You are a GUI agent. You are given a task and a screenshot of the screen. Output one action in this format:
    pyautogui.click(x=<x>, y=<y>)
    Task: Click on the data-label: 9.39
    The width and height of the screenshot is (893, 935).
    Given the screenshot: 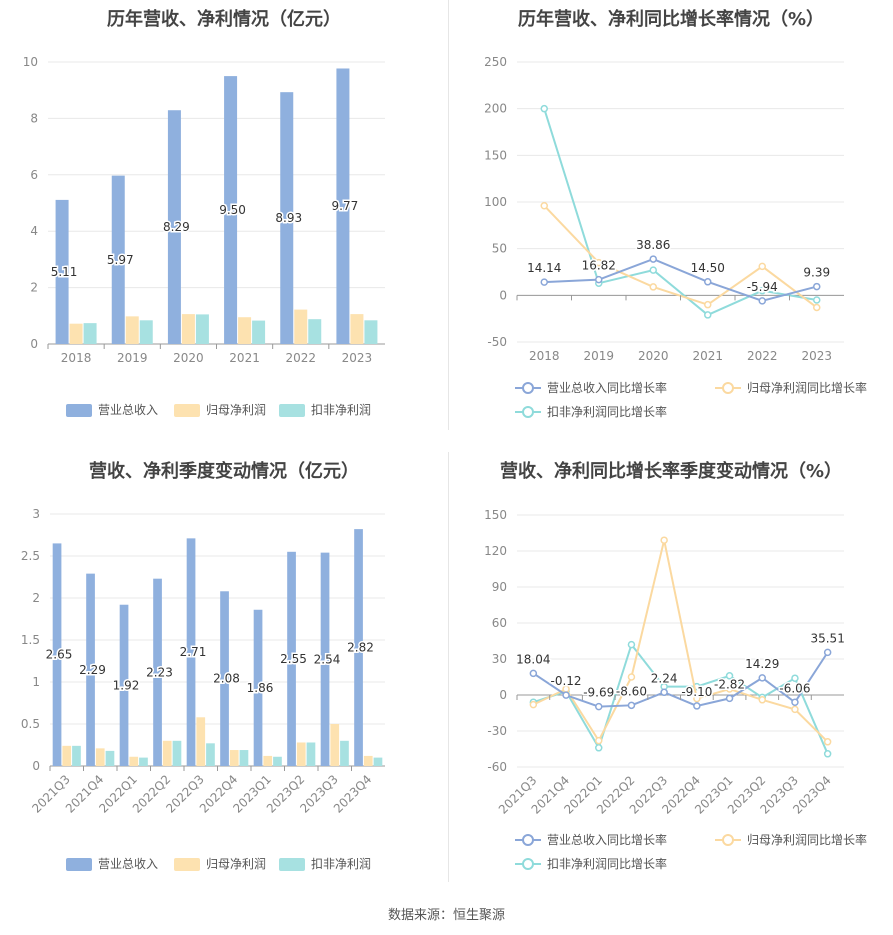 What is the action you would take?
    pyautogui.click(x=816, y=273)
    